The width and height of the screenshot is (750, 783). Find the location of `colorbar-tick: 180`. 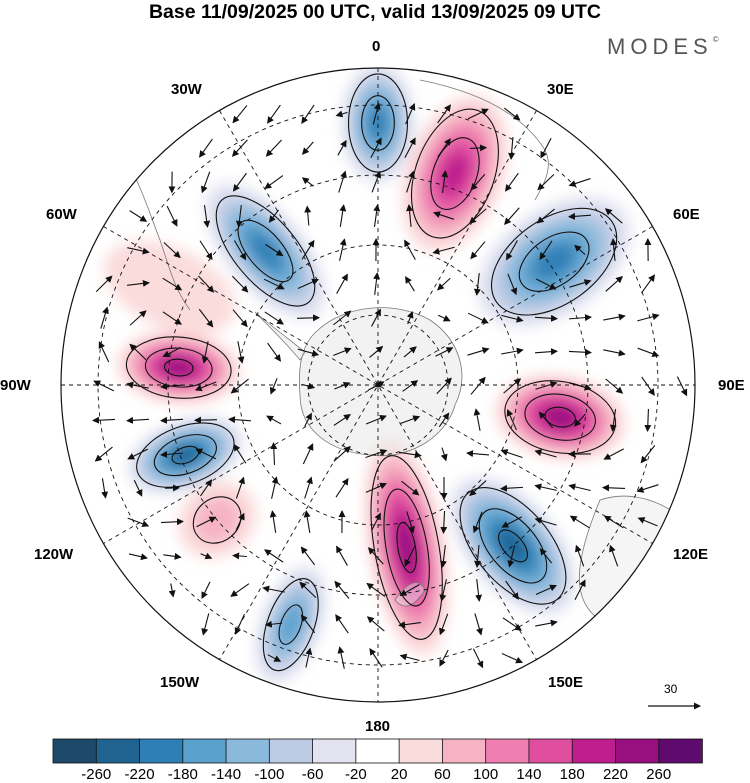

colorbar-tick: 180 is located at coordinates (572, 774).